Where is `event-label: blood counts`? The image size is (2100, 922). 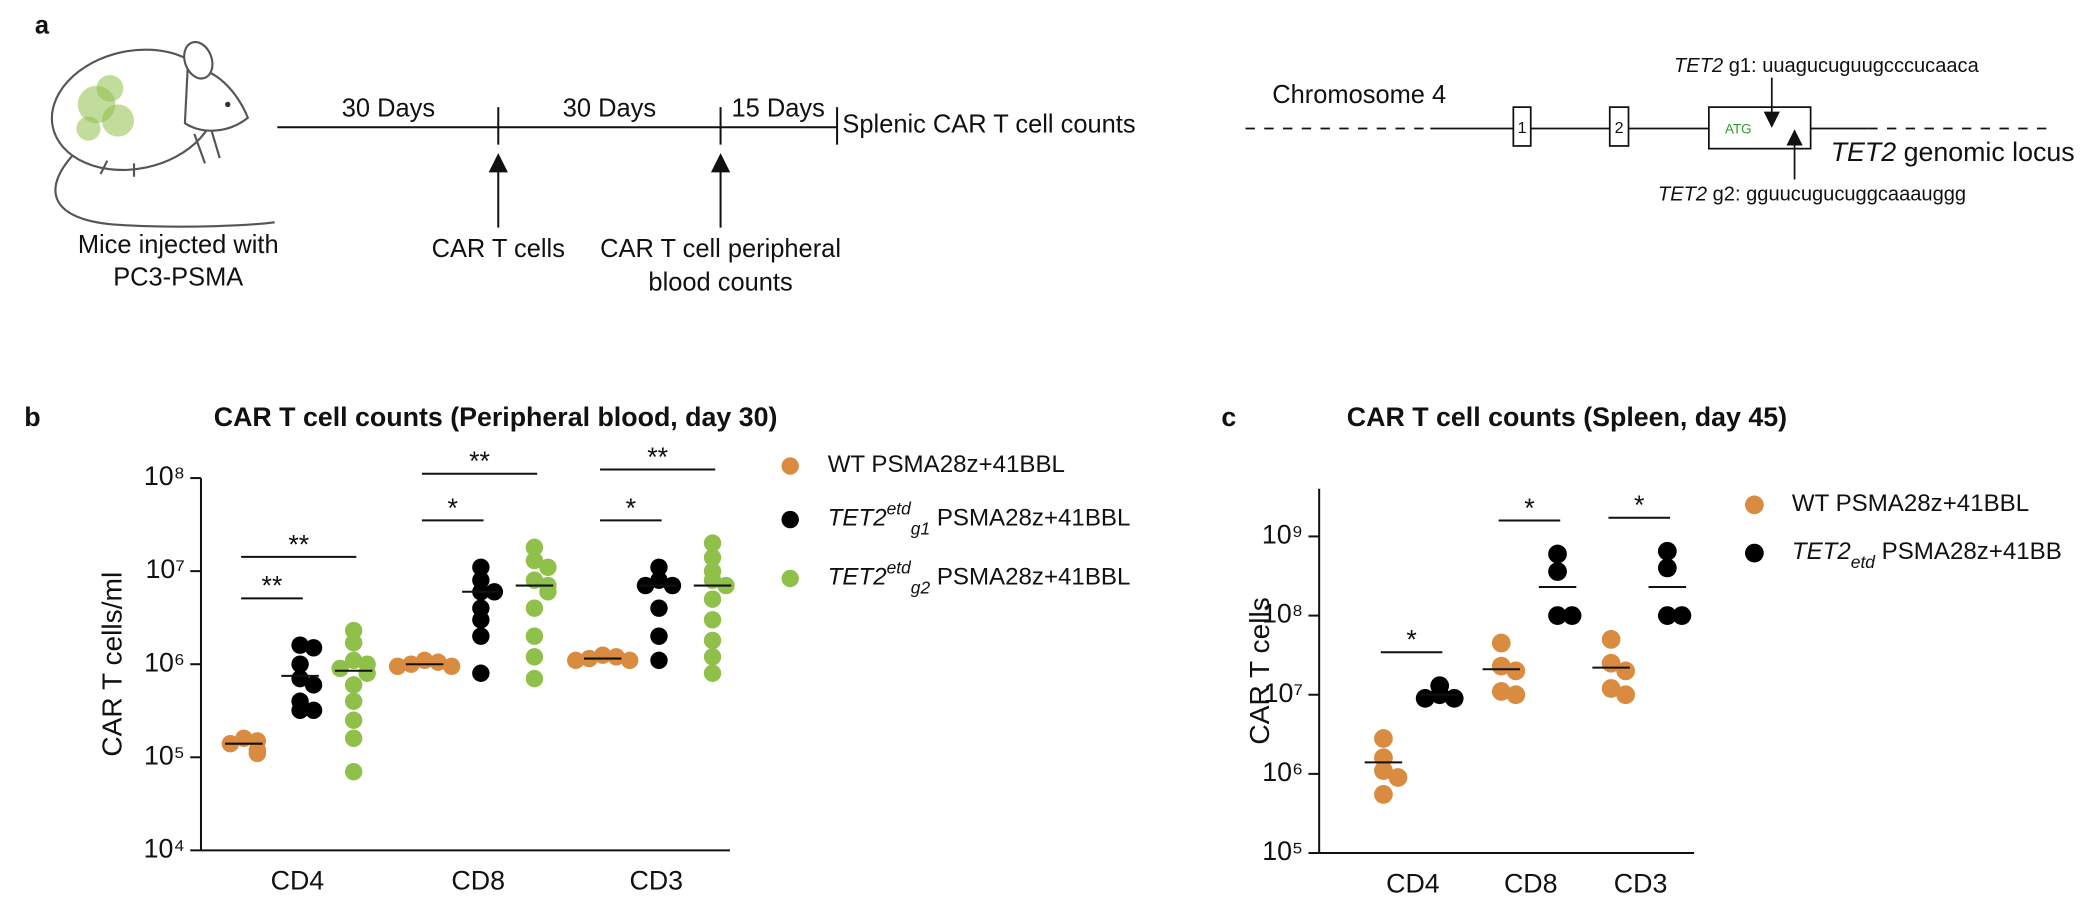 event-label: blood counts is located at coordinates (720, 283).